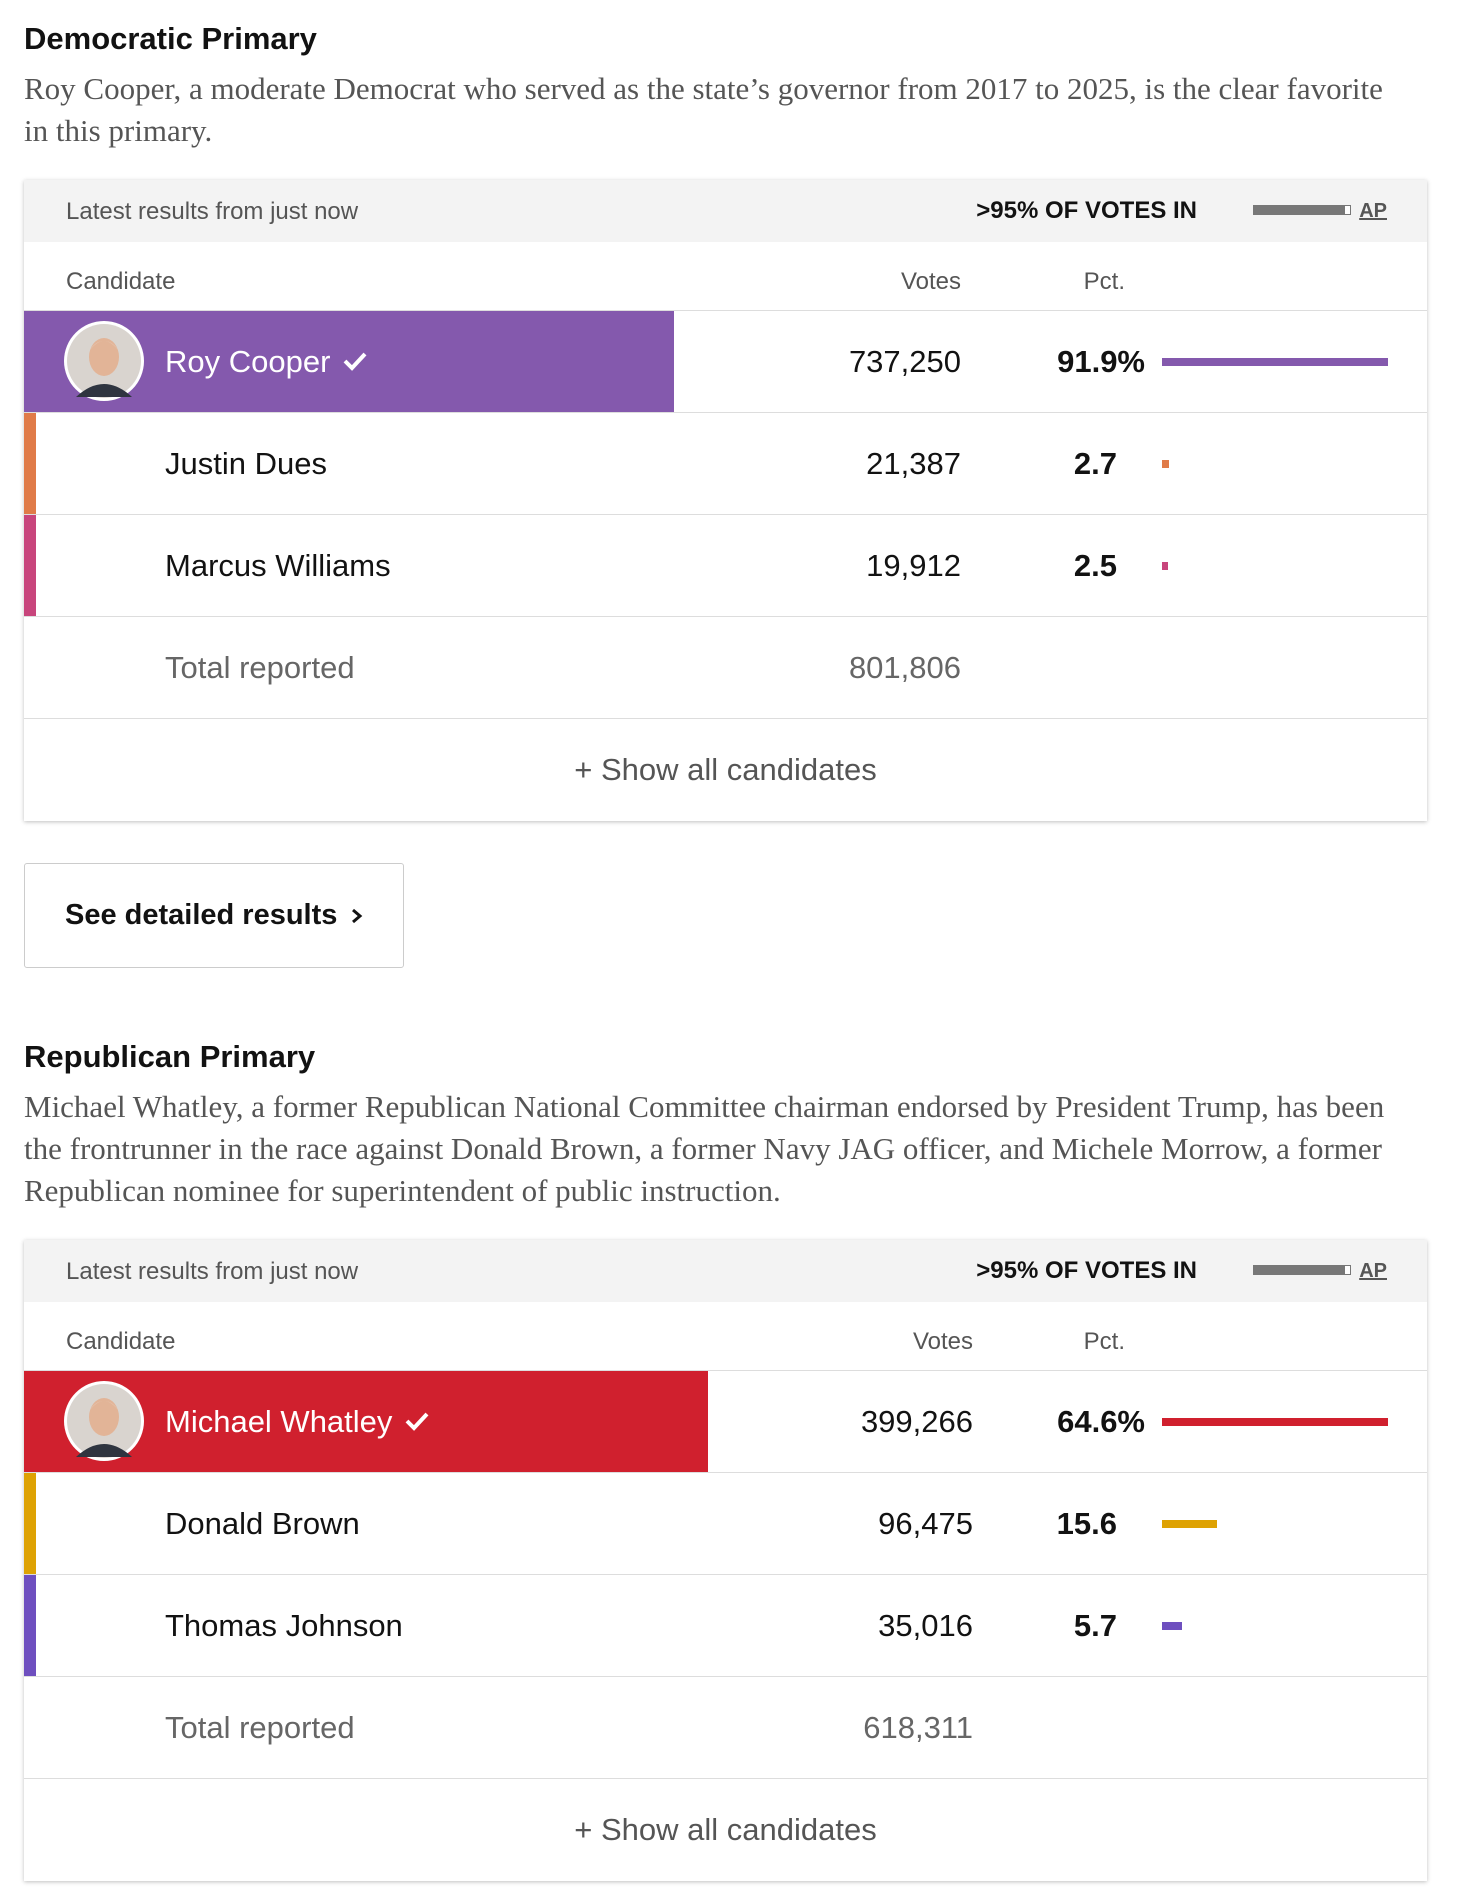 The height and width of the screenshot is (1888, 1474). Describe the element at coordinates (262, 1523) in the screenshot. I see `candidate-name: Donald Brown` at that location.